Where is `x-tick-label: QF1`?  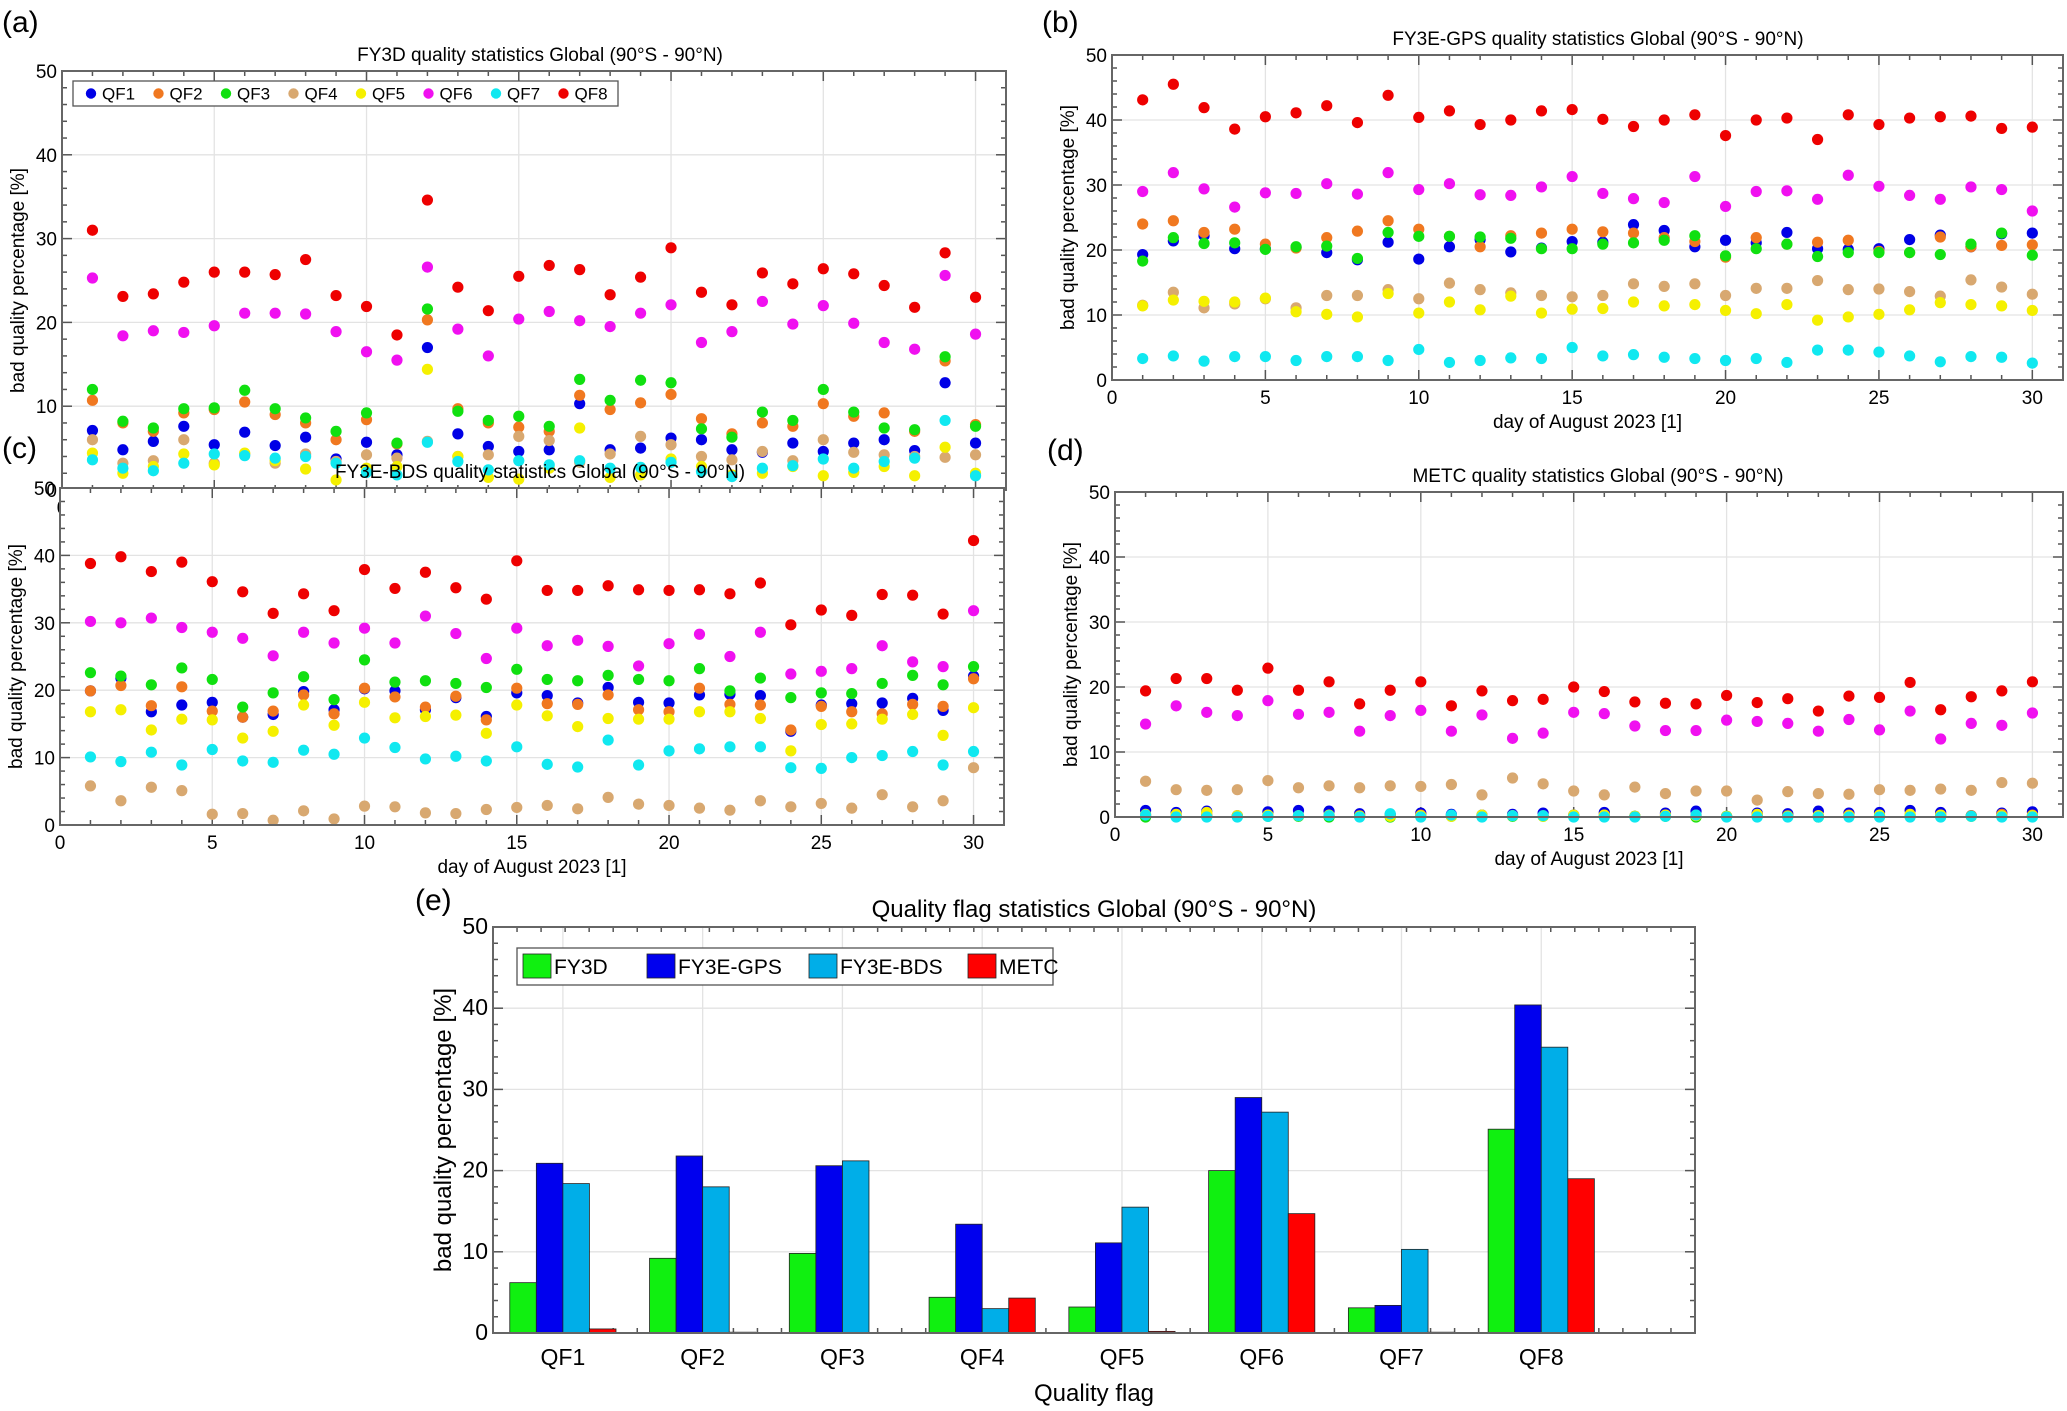
x-tick-label: QF1 is located at coordinates (563, 1357).